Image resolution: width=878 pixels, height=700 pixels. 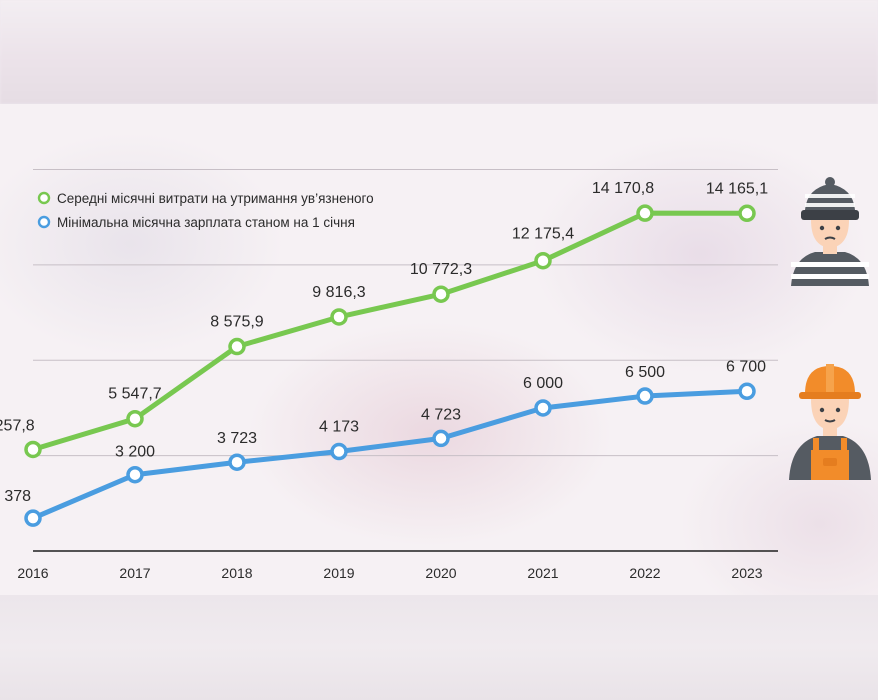 What do you see at coordinates (623, 188) in the screenshot?
I see `data-label: 14 170,8` at bounding box center [623, 188].